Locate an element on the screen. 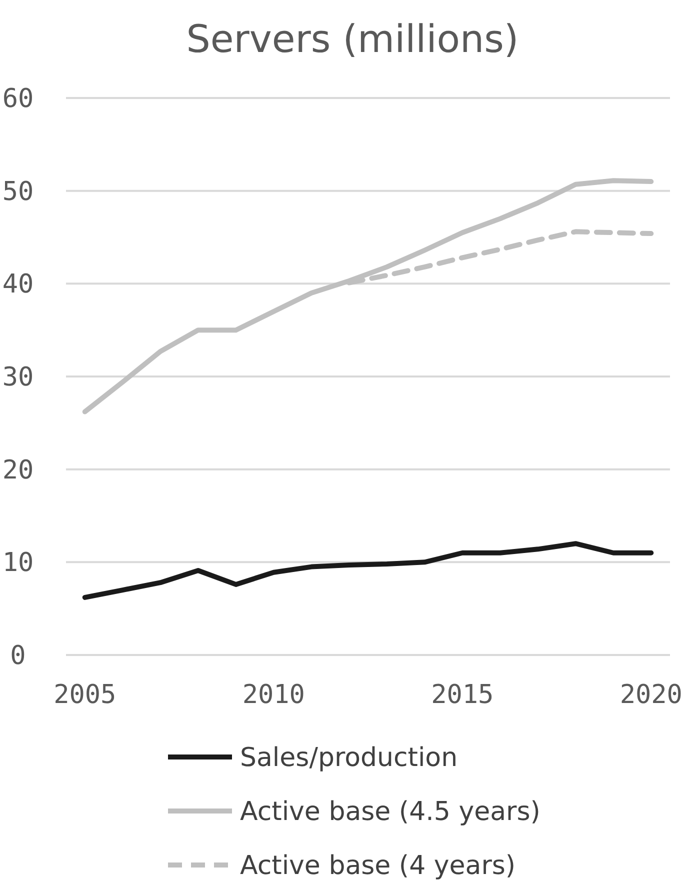  y-tick-label: 20 is located at coordinates (18, 470).